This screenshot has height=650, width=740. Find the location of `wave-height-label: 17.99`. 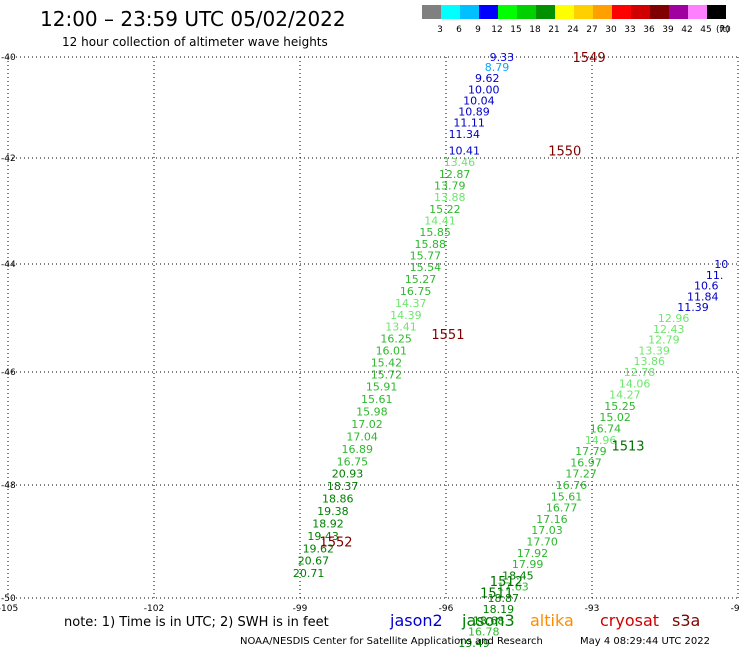

wave-height-label: 17.99 is located at coordinates (528, 564).